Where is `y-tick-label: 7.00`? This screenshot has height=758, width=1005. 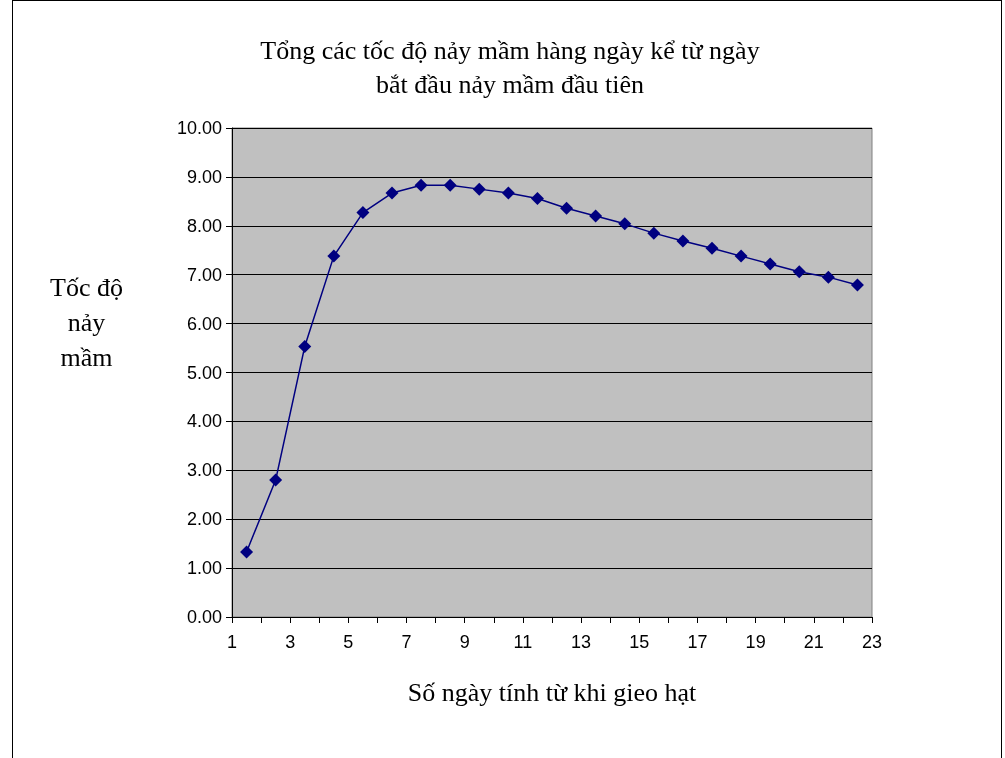 y-tick-label: 7.00 is located at coordinates (204, 274).